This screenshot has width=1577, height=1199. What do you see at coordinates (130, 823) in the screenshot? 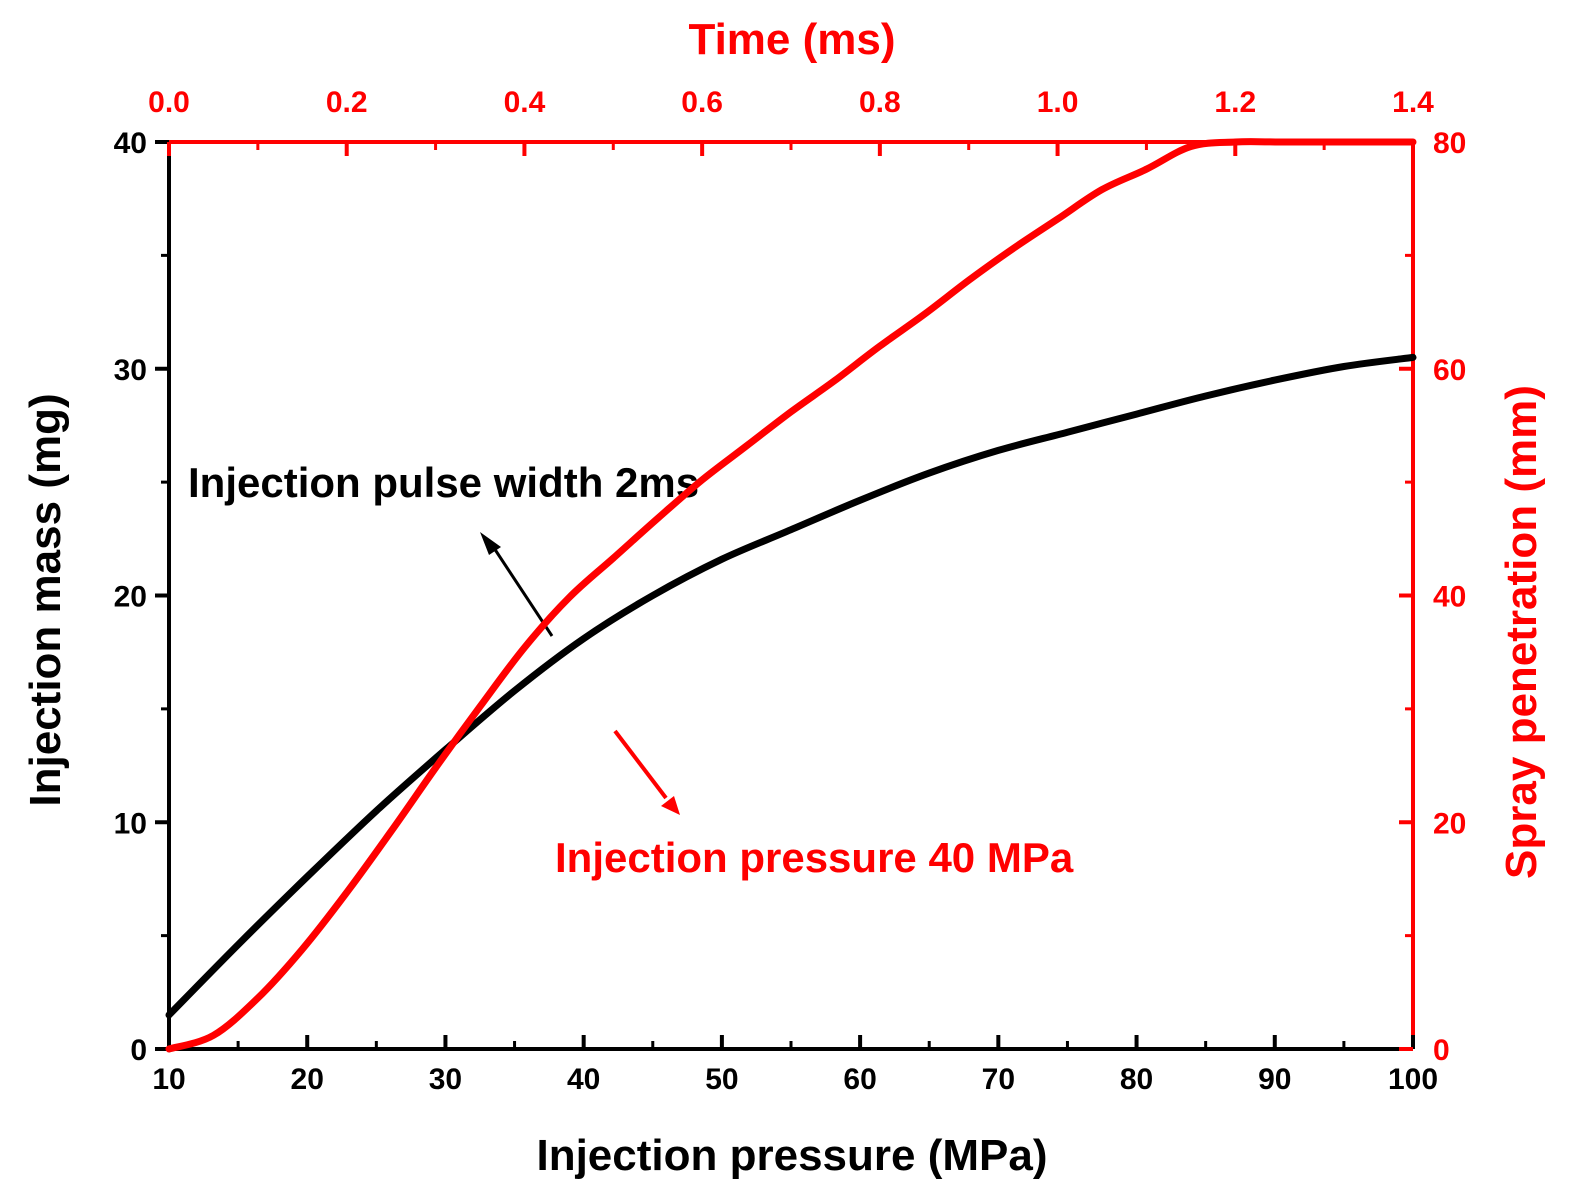
I see `left-tick-label: 10` at bounding box center [130, 823].